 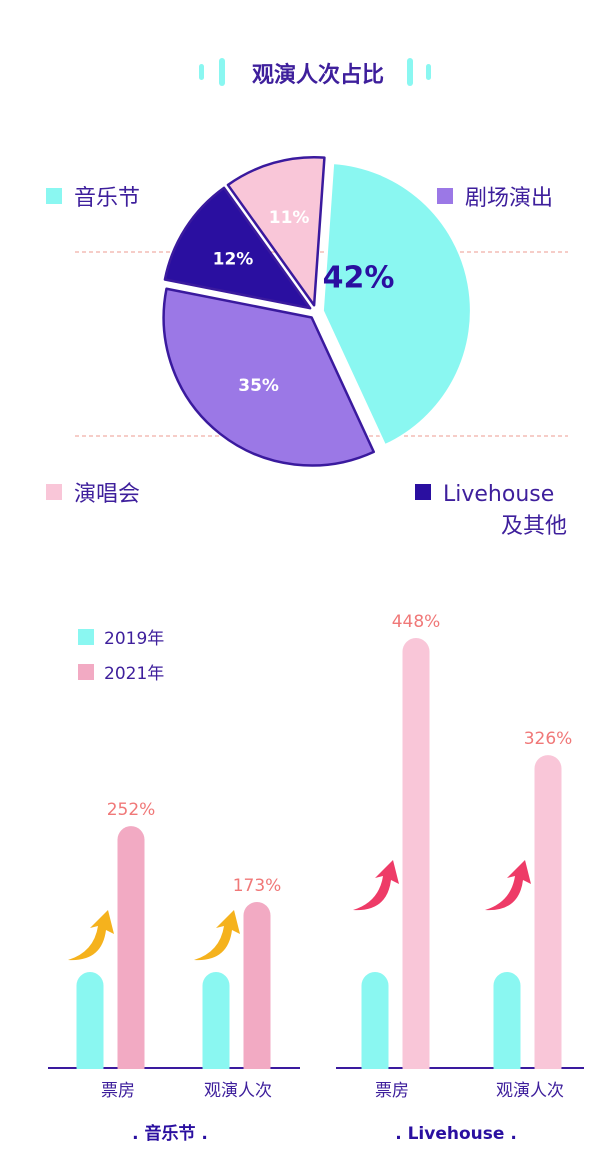 I want to click on bar-legend: 2019年 2021年, so click(x=121, y=656).